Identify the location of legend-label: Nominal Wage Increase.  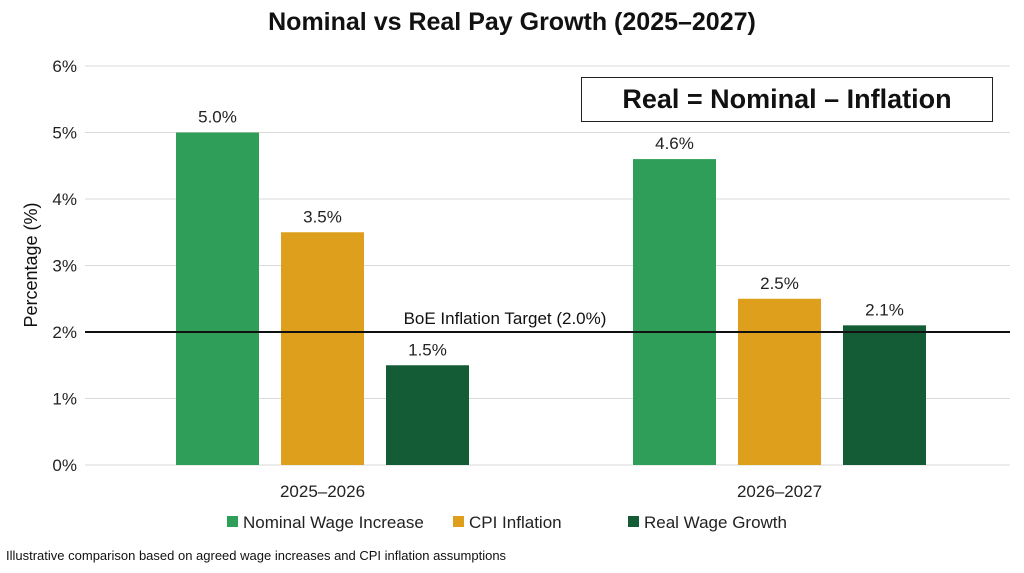
(333, 522).